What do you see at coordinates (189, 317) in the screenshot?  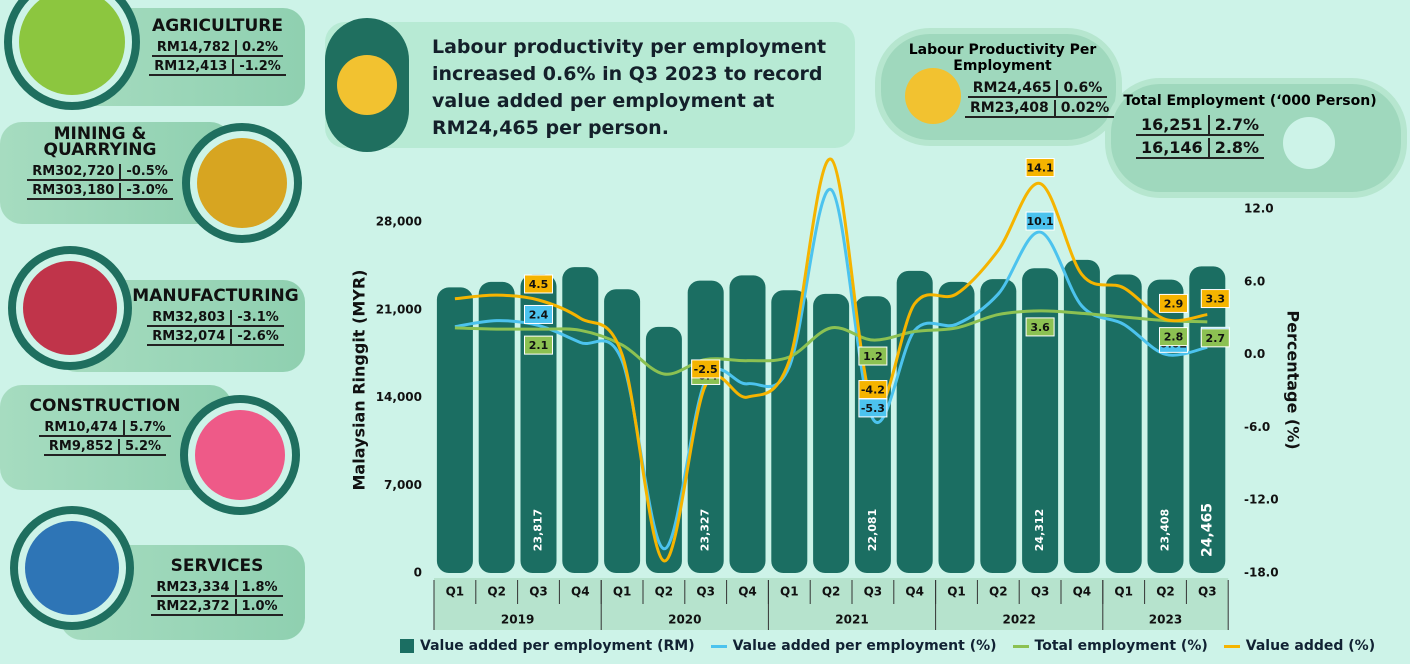 I see `stat-value: RM32,803` at bounding box center [189, 317].